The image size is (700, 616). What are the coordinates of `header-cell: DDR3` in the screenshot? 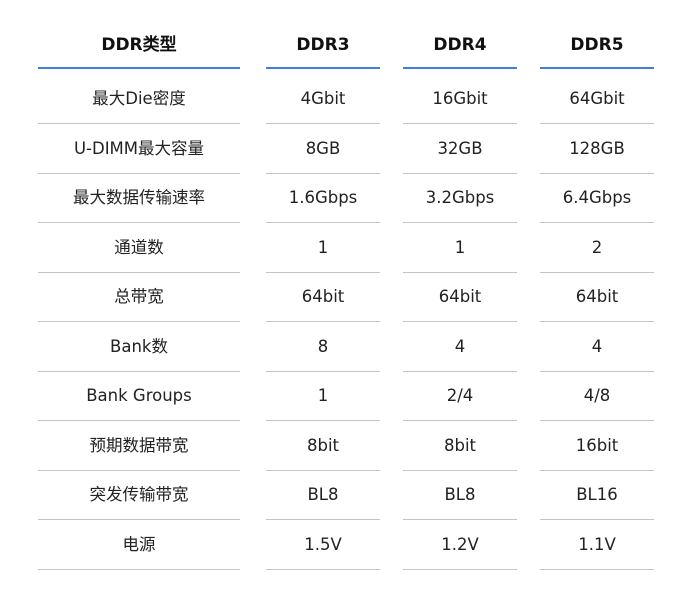 It's located at (323, 45).